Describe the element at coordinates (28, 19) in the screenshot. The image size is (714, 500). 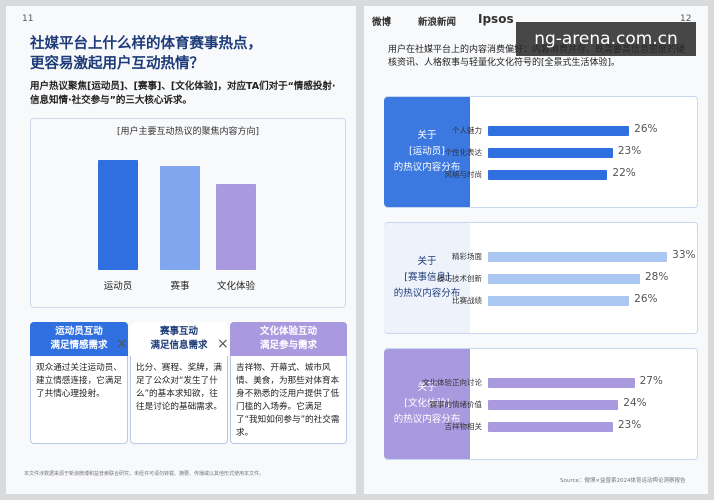
I see `page-number: 11` at that location.